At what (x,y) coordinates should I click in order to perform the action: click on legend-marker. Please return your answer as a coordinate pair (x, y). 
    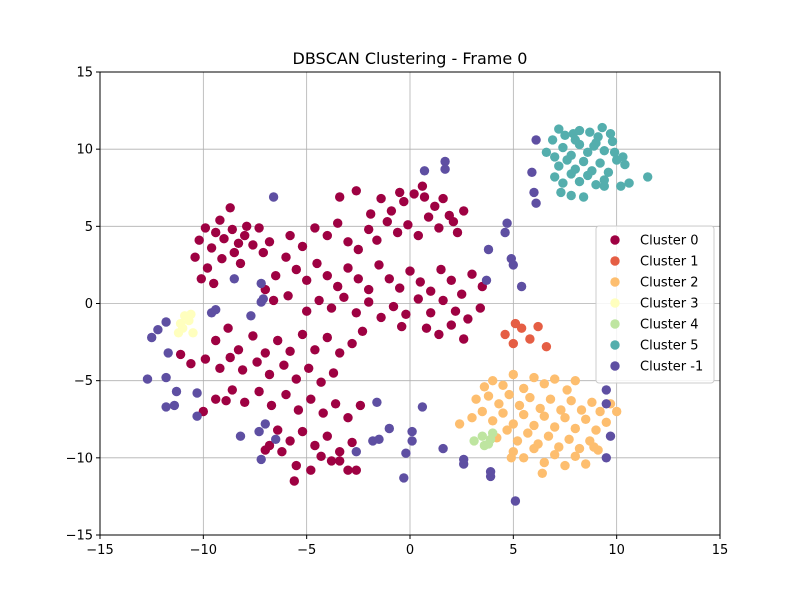
    Looking at the image, I should click on (615, 282).